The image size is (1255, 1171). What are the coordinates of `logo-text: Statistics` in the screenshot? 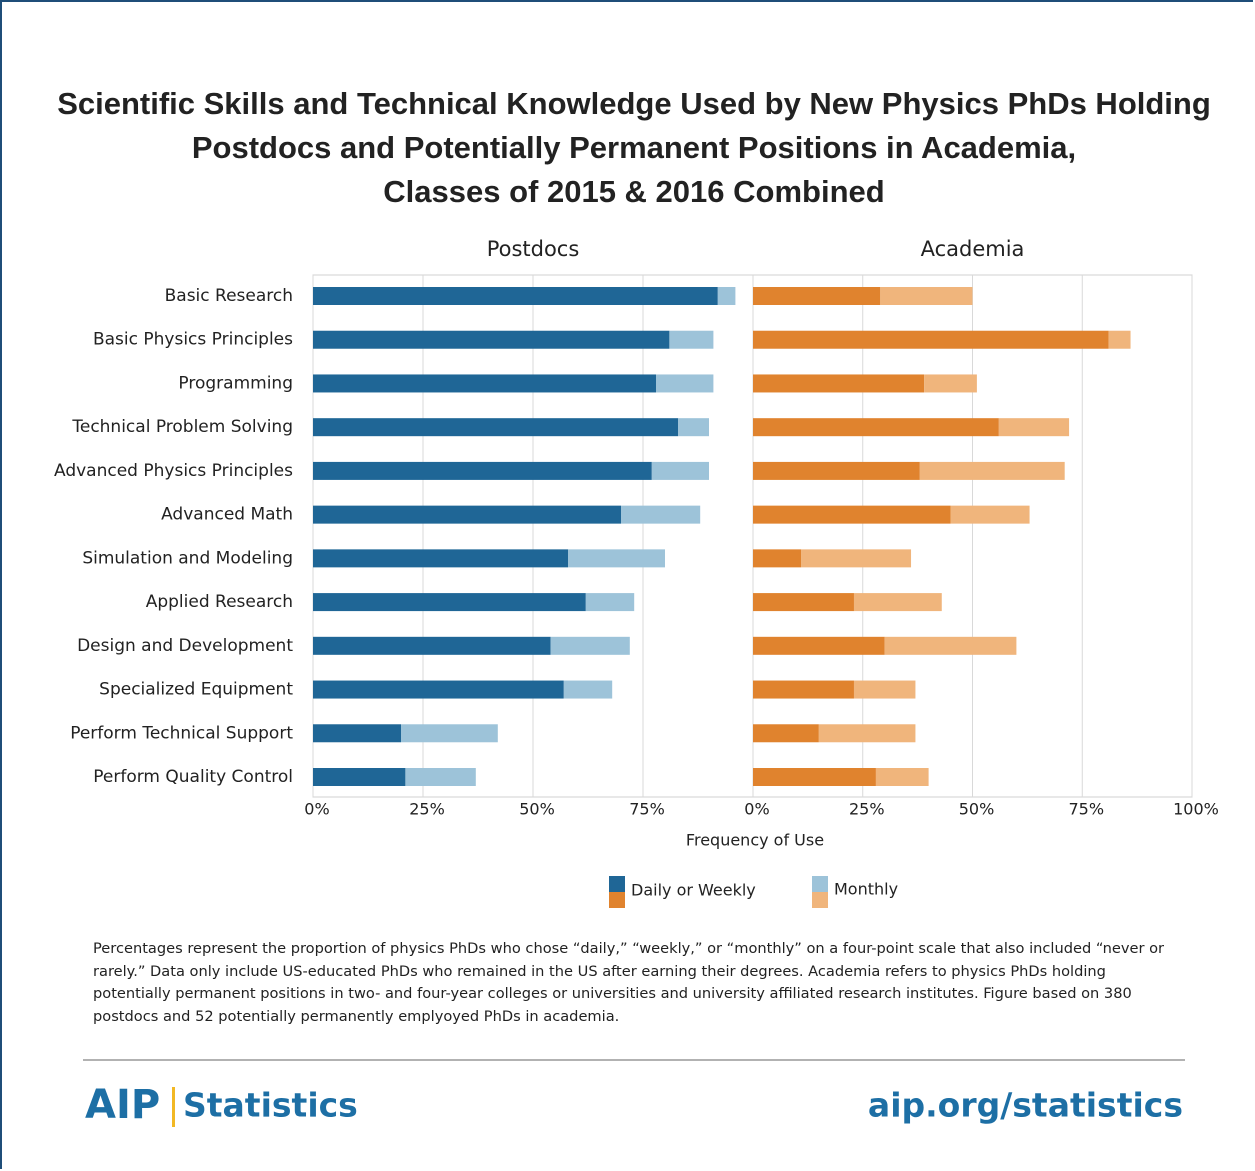 It's located at (270, 1105).